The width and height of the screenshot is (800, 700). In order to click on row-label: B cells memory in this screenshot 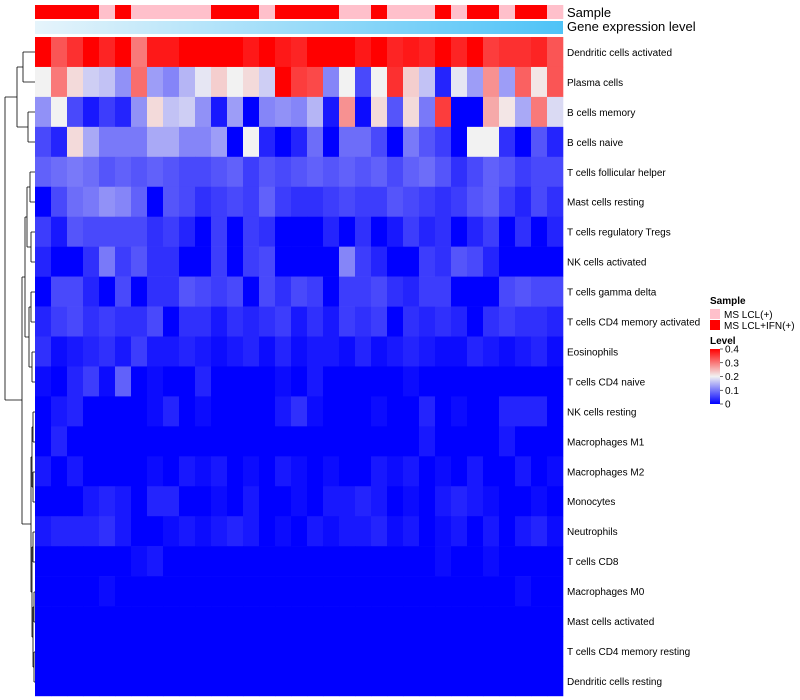, I will do `click(601, 113)`.